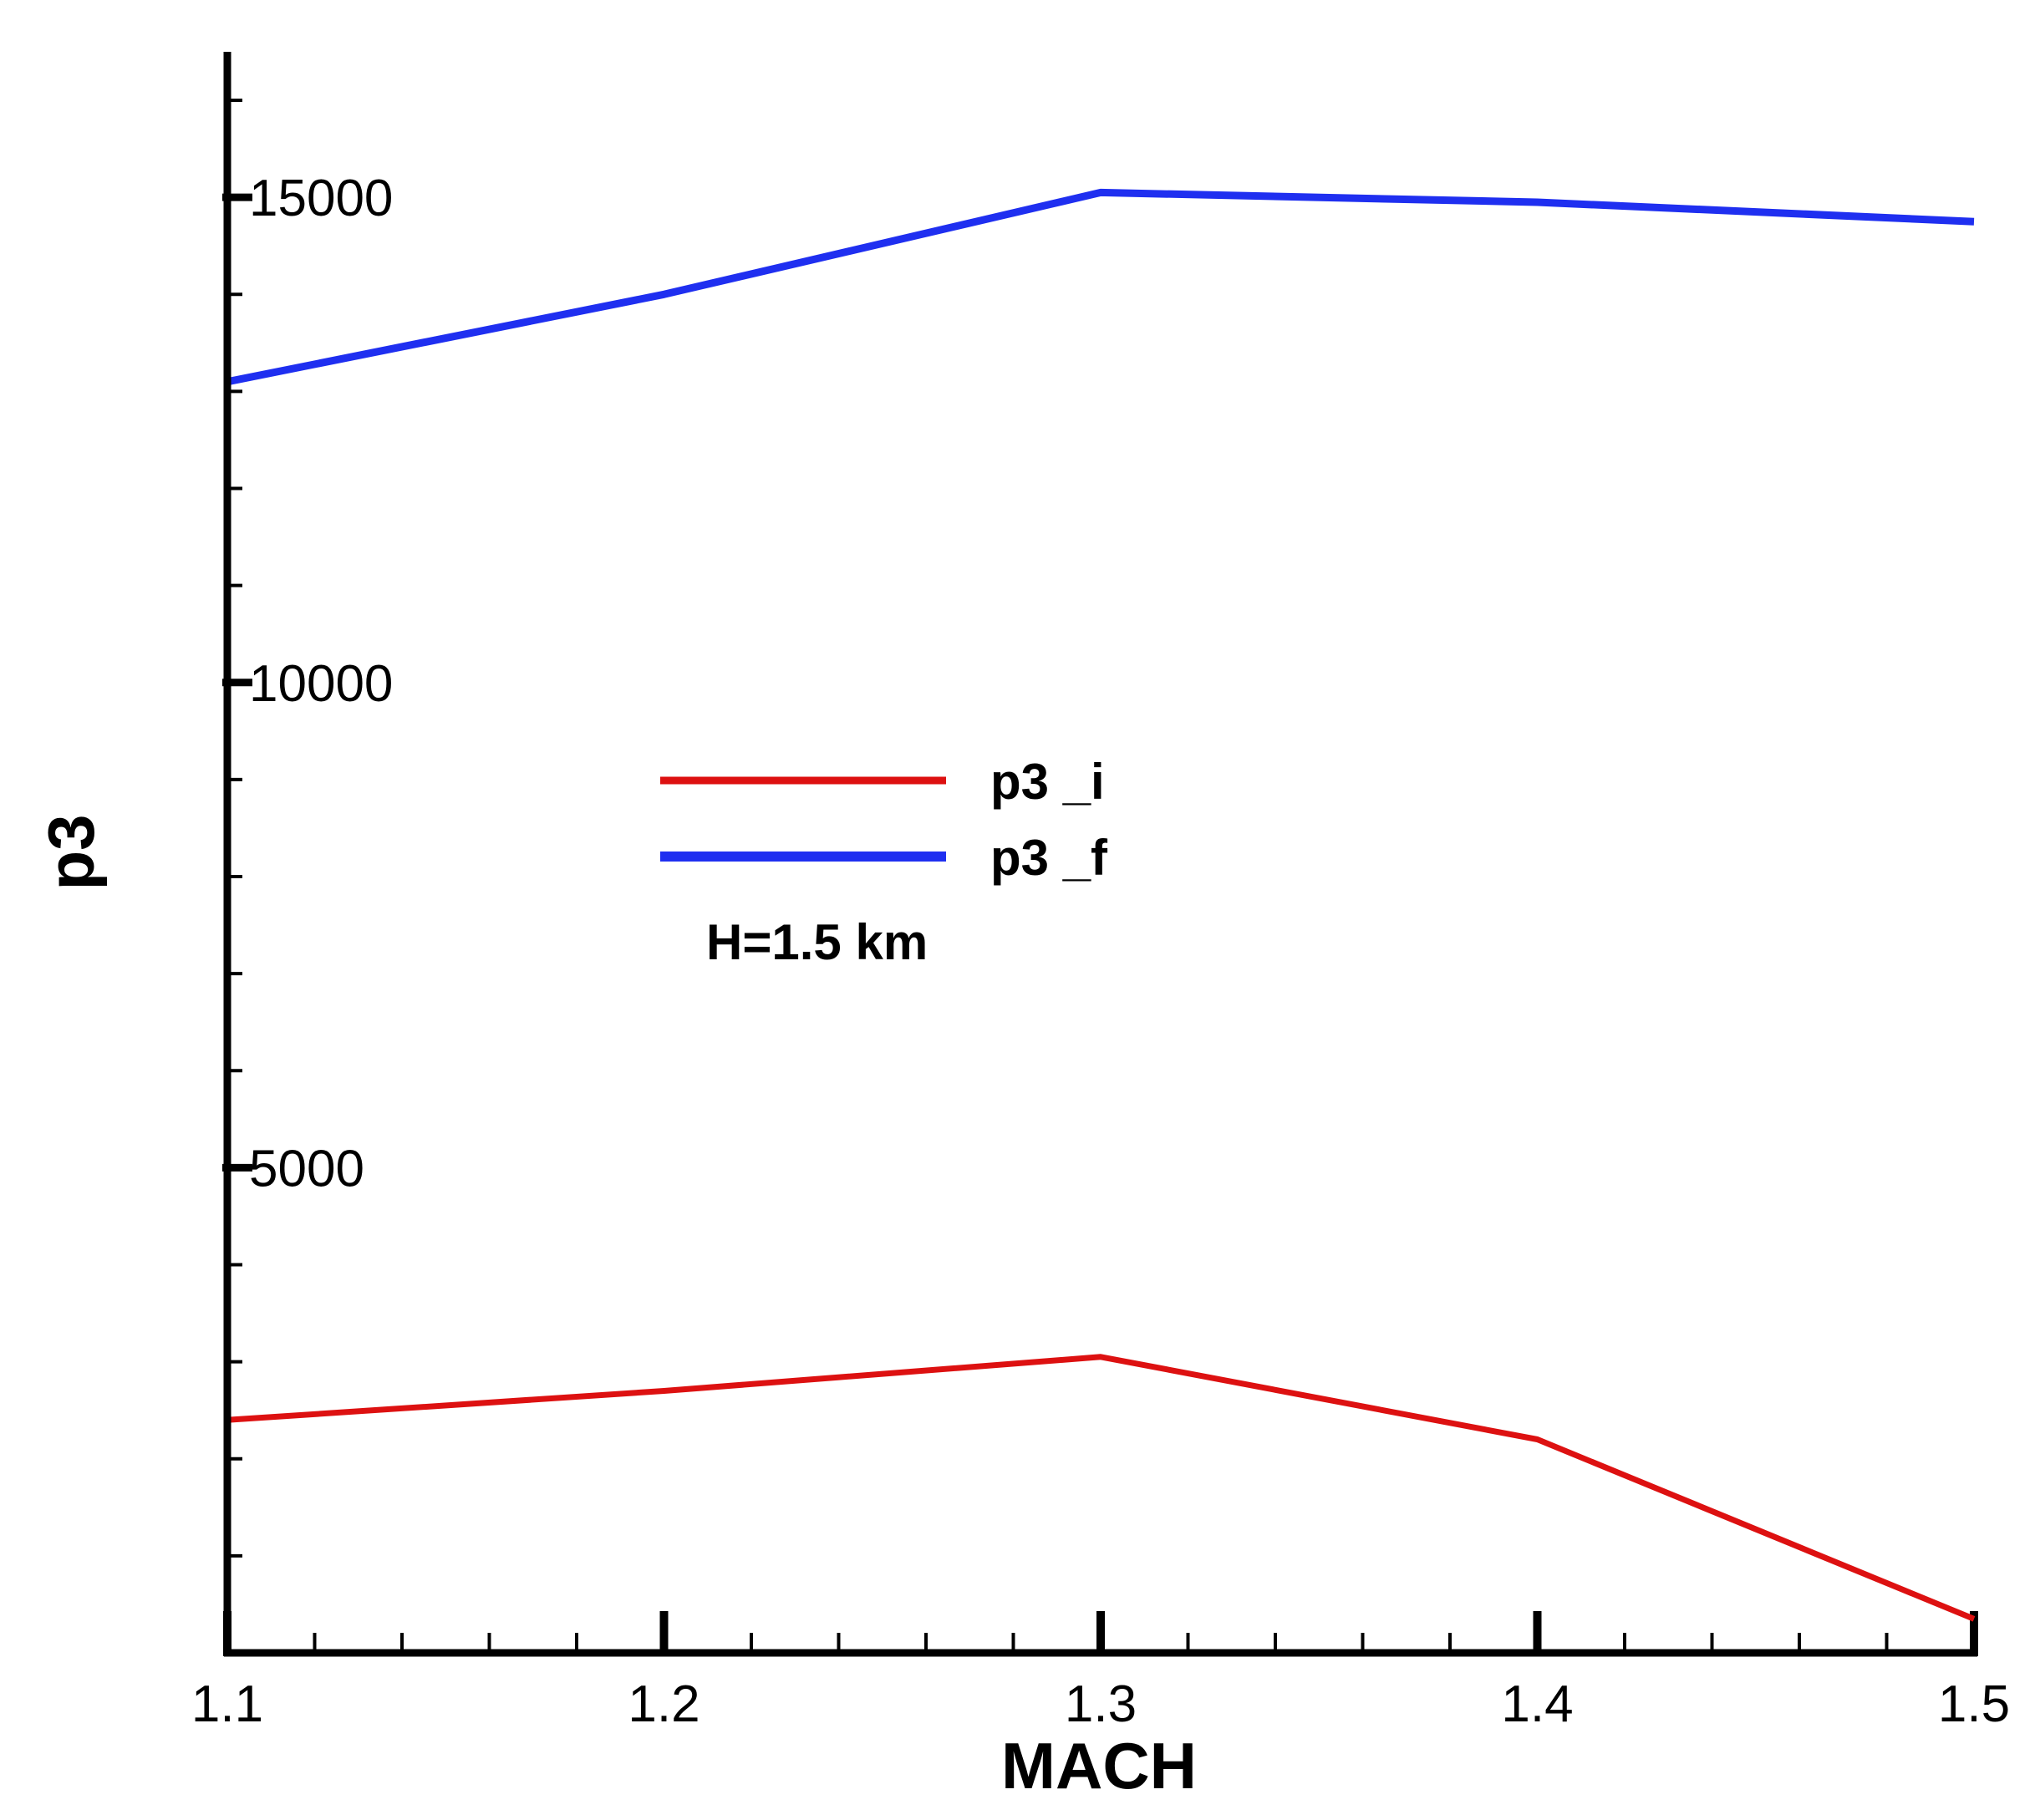  Describe the element at coordinates (71, 852) in the screenshot. I see `y-axis-title: p3` at that location.